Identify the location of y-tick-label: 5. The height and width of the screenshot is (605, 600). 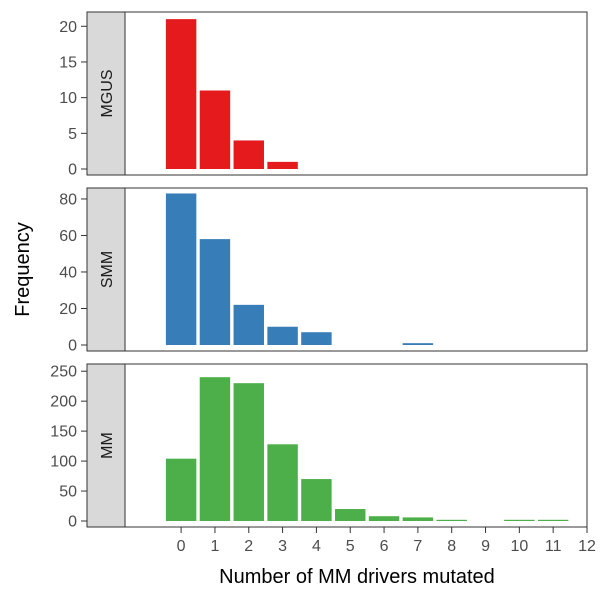
(72, 134).